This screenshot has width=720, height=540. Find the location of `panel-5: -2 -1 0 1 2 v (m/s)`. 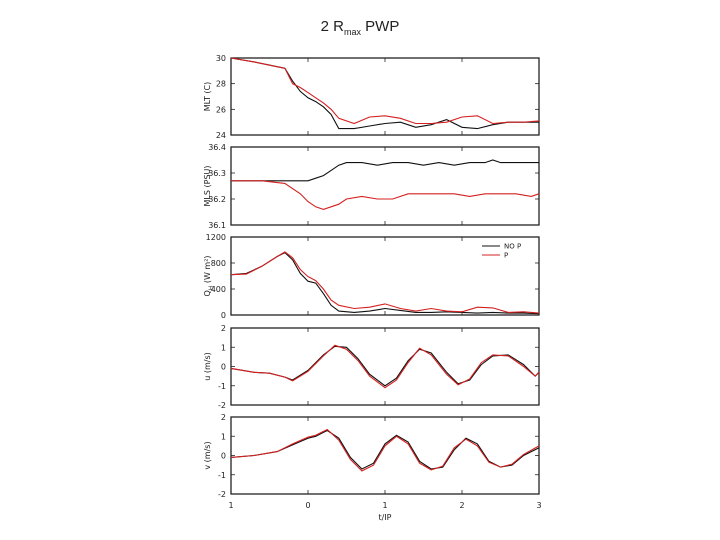

panel-5: -2 -1 0 1 2 v (m/s) is located at coordinates (371, 456).